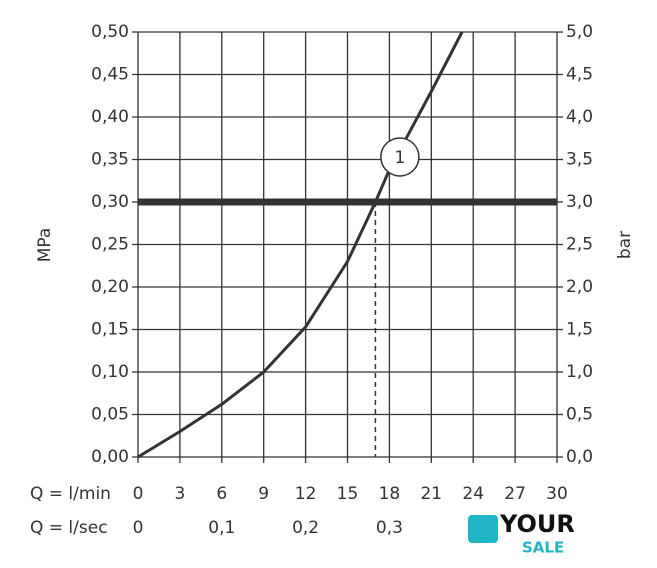  I want to click on x2-tick-label: 0,1, so click(221, 528).